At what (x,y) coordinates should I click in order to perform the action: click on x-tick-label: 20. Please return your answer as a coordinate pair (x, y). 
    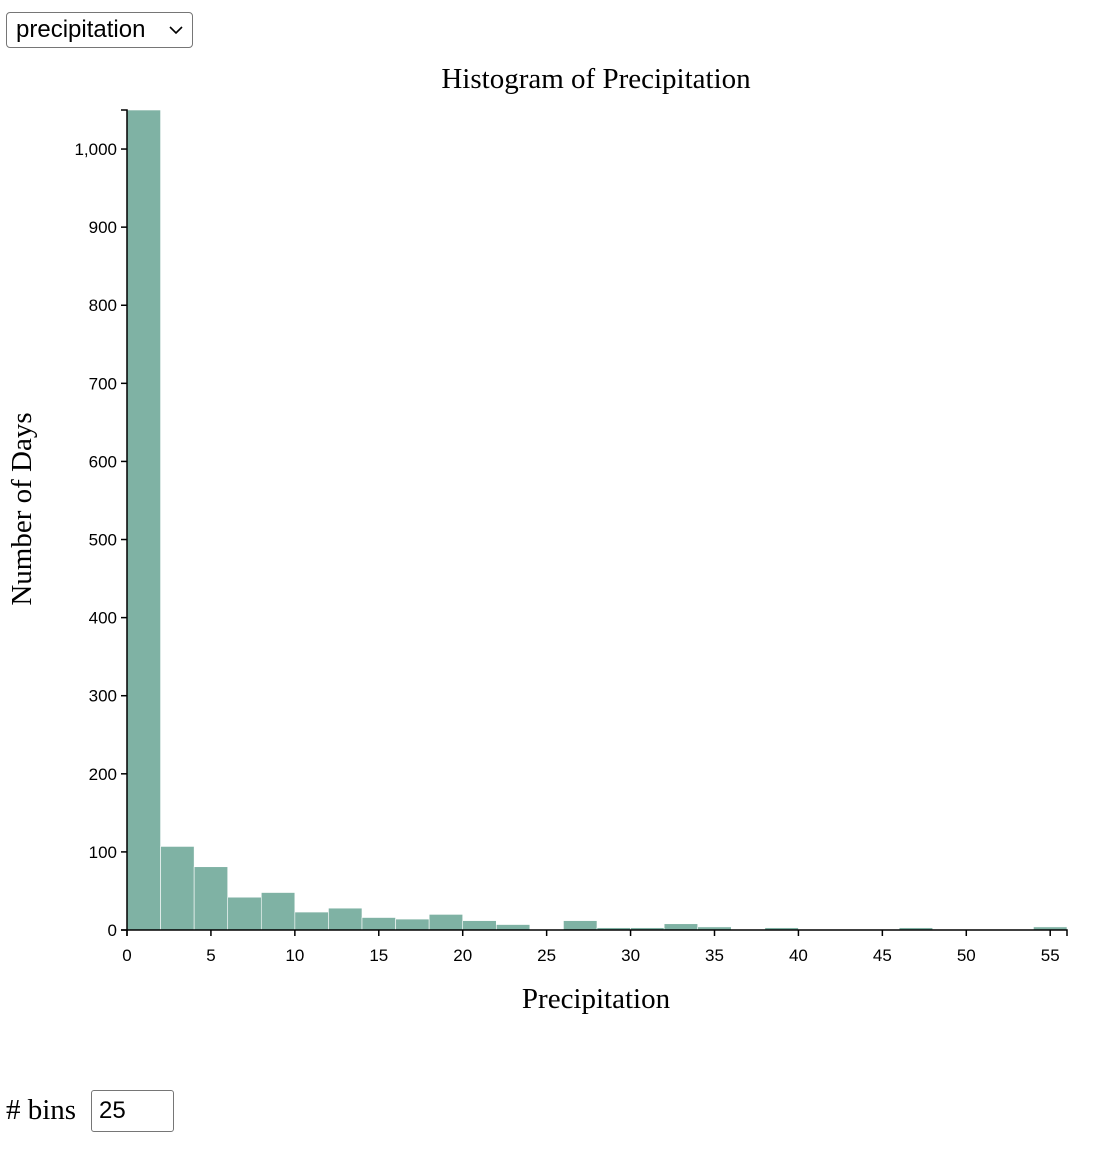
    Looking at the image, I should click on (462, 955).